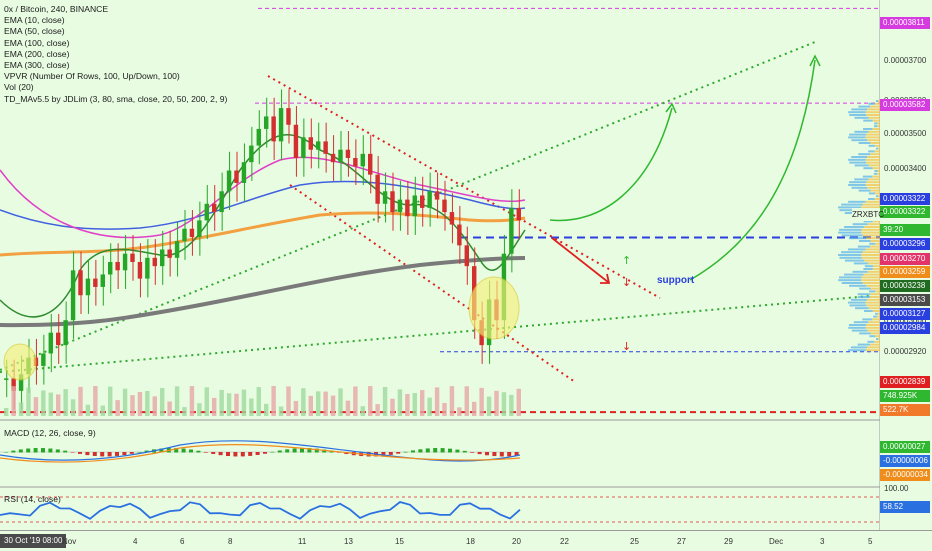 The height and width of the screenshot is (551, 932). What do you see at coordinates (905, 475) in the screenshot?
I see `macd-badge: -0.00000034` at bounding box center [905, 475].